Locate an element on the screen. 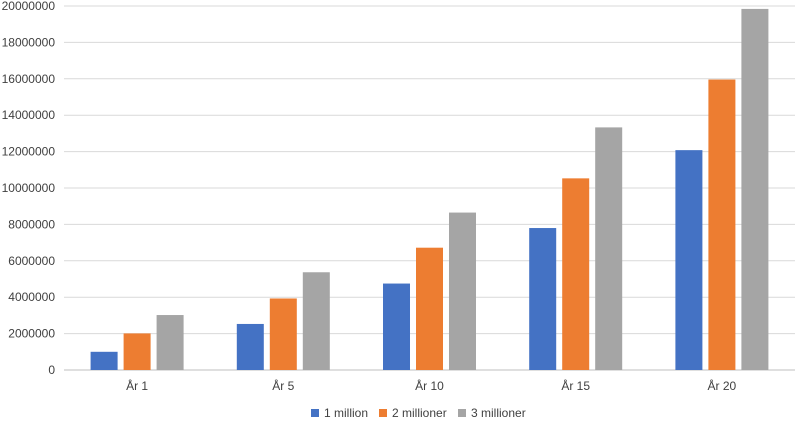 This screenshot has width=800, height=424. y-tick-label: 8000000 is located at coordinates (31, 224).